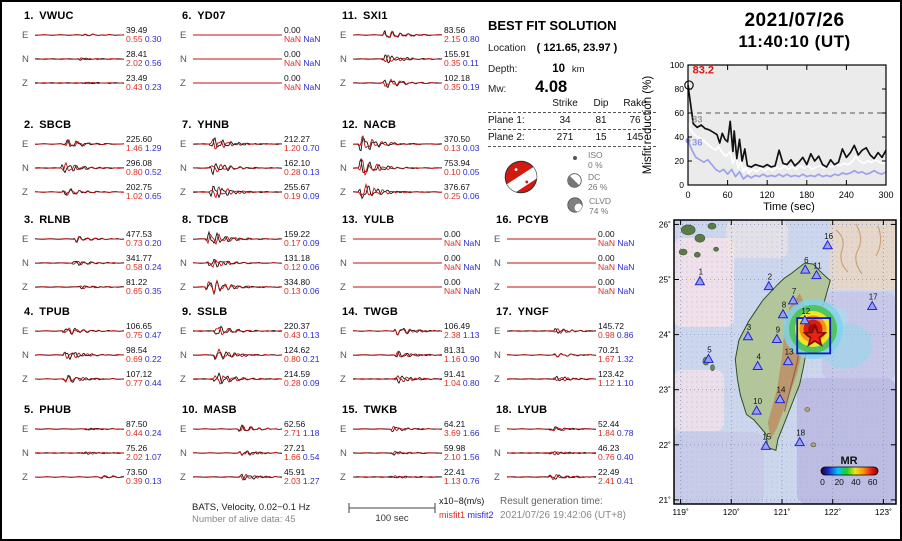 The height and width of the screenshot is (541, 902). I want to click on mw-label: Mw:, so click(497, 89).